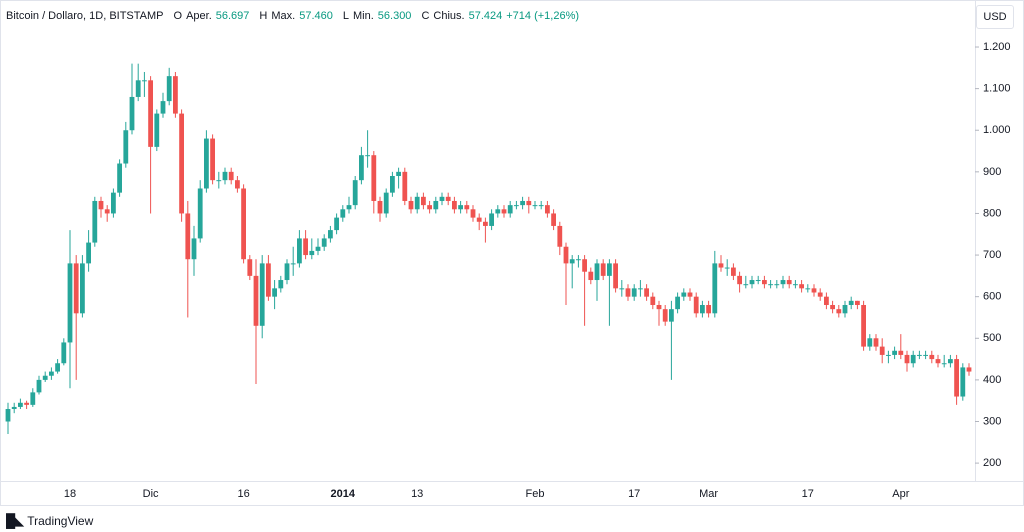 The image size is (1024, 532). What do you see at coordinates (394, 16) in the screenshot?
I see `legend-value: 56.300` at bounding box center [394, 16].